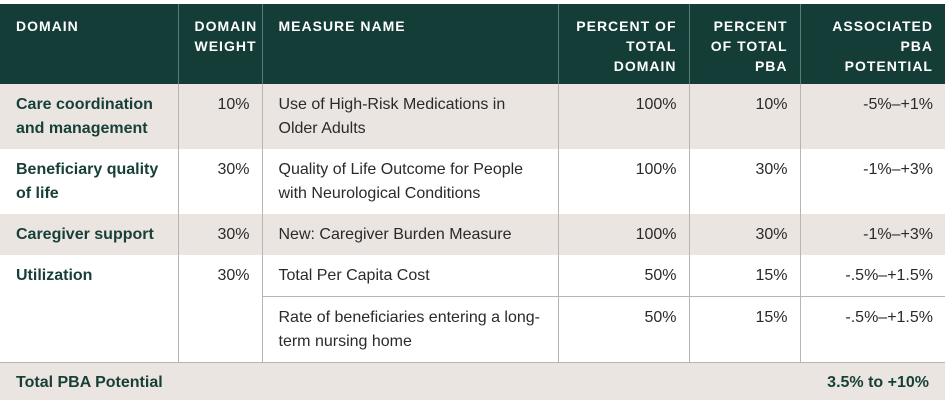 This screenshot has height=400, width=945. What do you see at coordinates (54, 275) in the screenshot?
I see `domain-cell: Utilization` at bounding box center [54, 275].